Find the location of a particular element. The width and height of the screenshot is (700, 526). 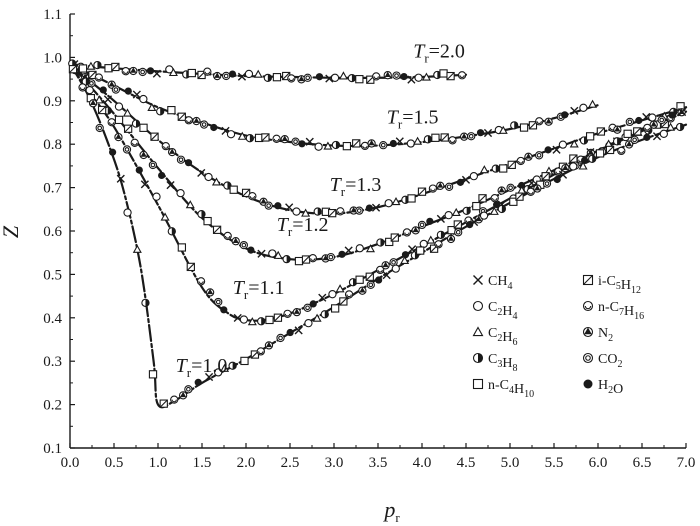

x-tick-label: 5.5 is located at coordinates (554, 463).